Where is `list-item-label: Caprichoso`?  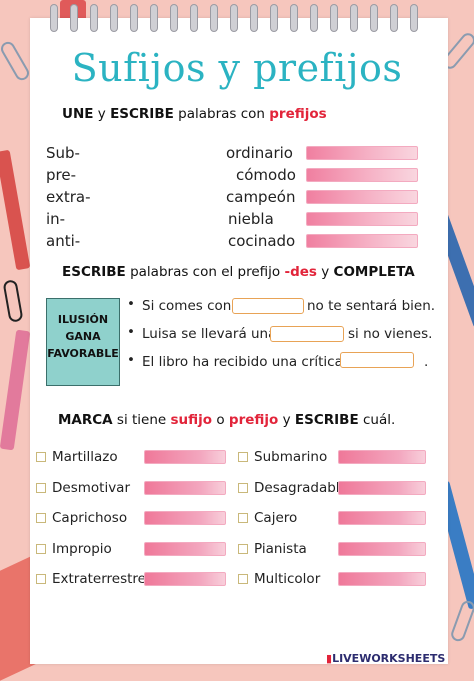
list-item-label: Caprichoso is located at coordinates (90, 518).